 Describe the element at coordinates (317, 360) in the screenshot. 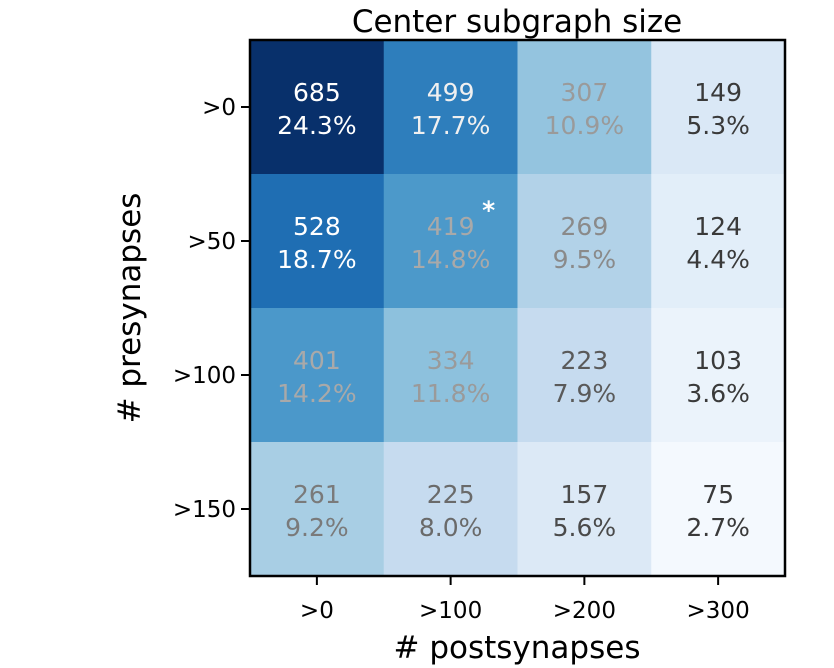

I see `cell-count-label: 401` at that location.